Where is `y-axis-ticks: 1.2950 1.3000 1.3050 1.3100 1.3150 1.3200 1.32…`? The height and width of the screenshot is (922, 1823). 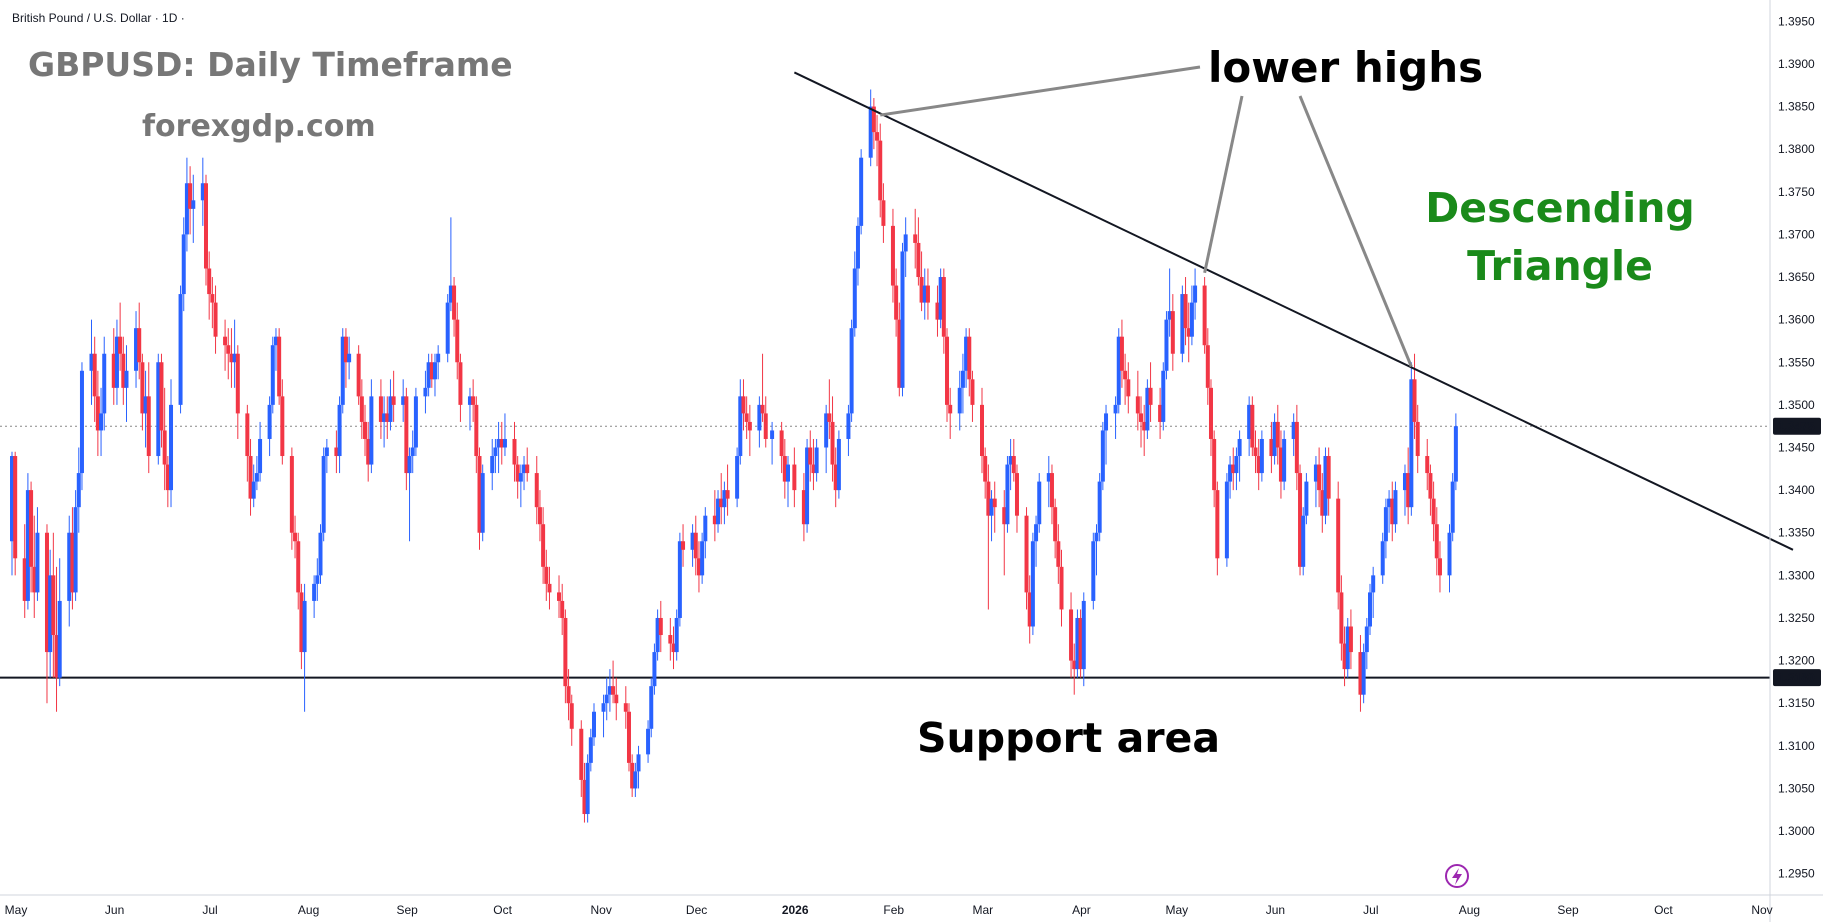
y-axis-ticks: 1.2950 1.3000 1.3050 1.3100 1.3150 1.3200 1.32… is located at coordinates (1796, 447).